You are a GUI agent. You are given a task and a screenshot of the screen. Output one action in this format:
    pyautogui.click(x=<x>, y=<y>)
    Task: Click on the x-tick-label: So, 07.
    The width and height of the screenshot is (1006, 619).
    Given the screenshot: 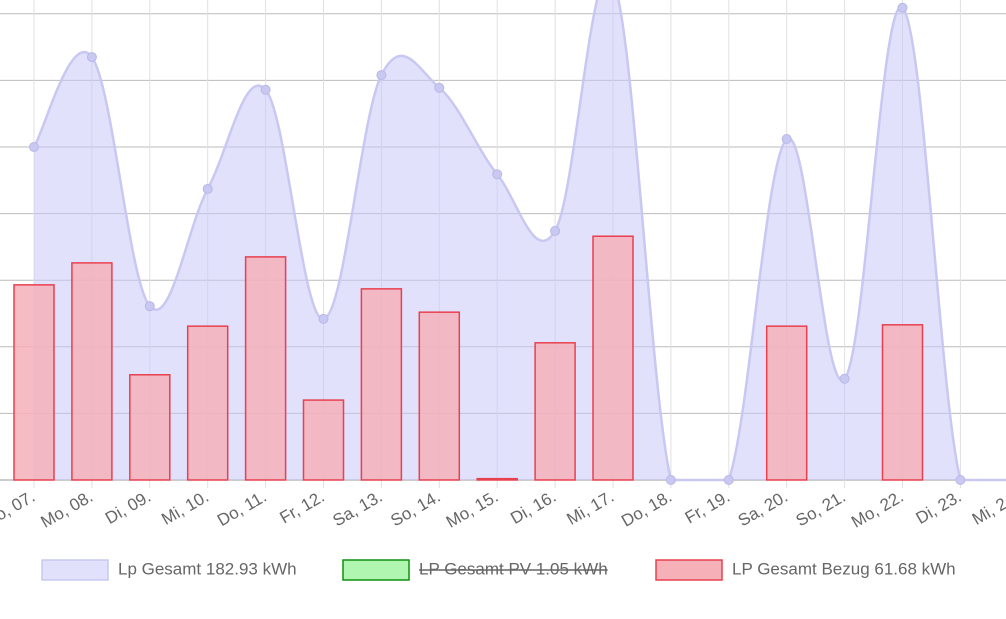 What is the action you would take?
    pyautogui.click(x=19, y=508)
    